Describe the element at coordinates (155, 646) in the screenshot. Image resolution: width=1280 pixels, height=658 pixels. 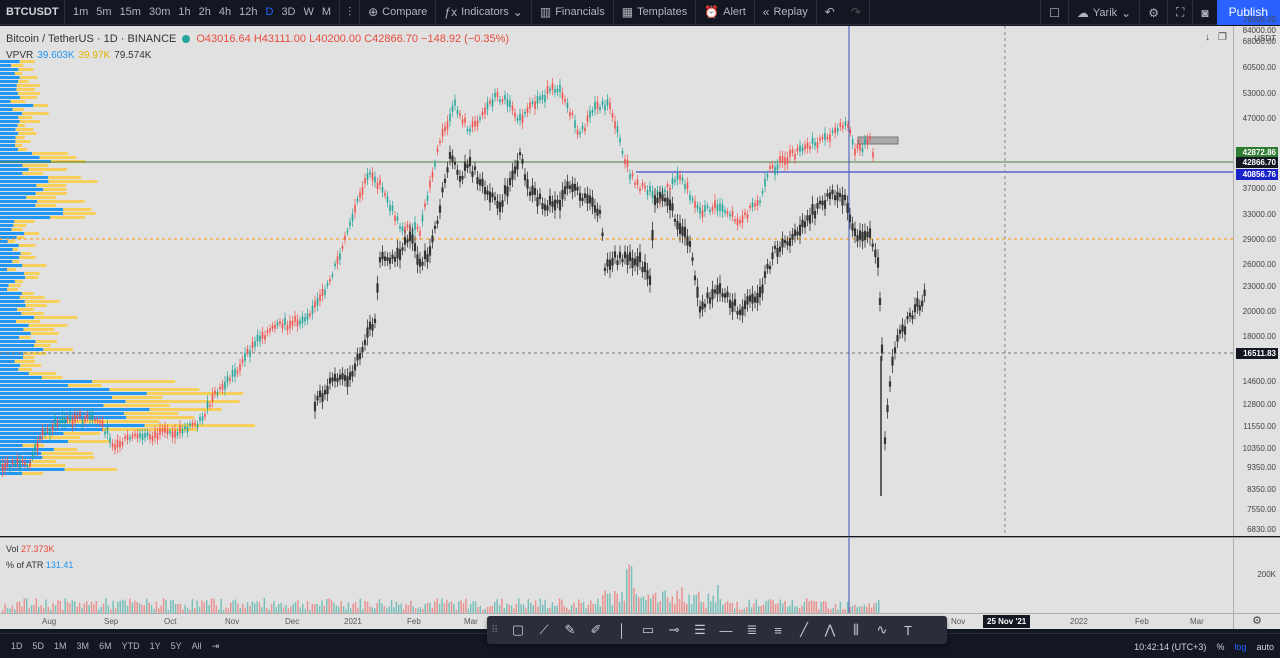
I see `range-1y: 1Y` at that location.